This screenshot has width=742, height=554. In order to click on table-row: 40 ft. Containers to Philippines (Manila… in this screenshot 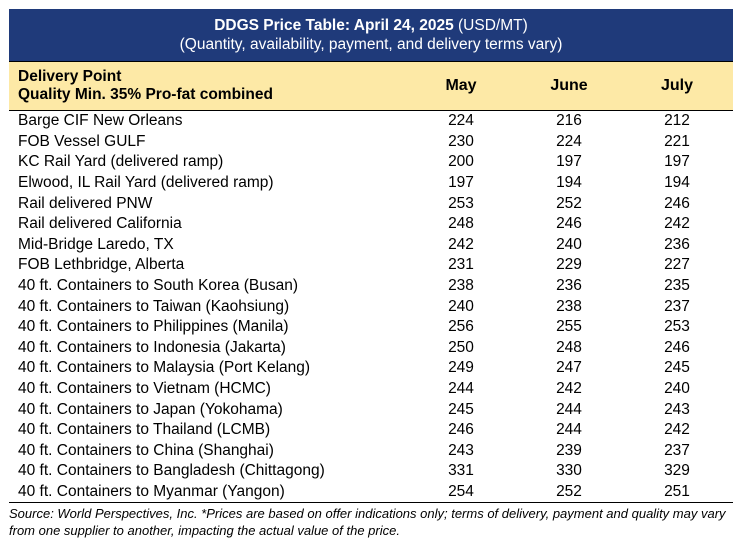, I will do `click(371, 327)`.